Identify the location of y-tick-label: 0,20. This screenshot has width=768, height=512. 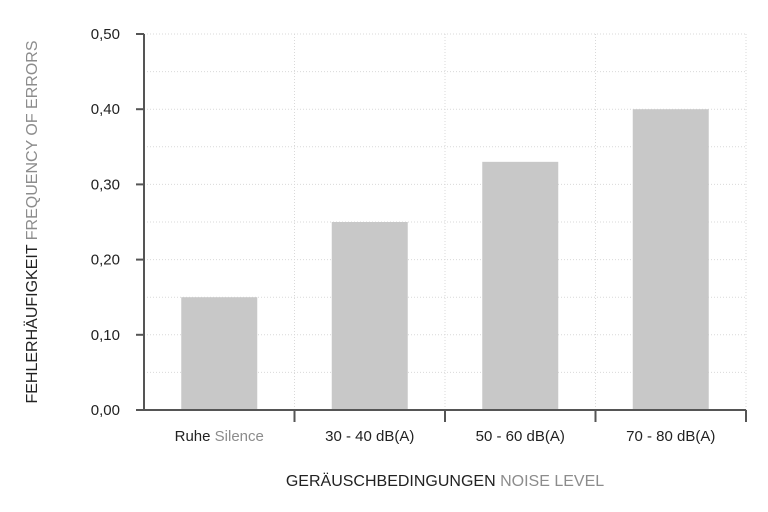
(105, 260).